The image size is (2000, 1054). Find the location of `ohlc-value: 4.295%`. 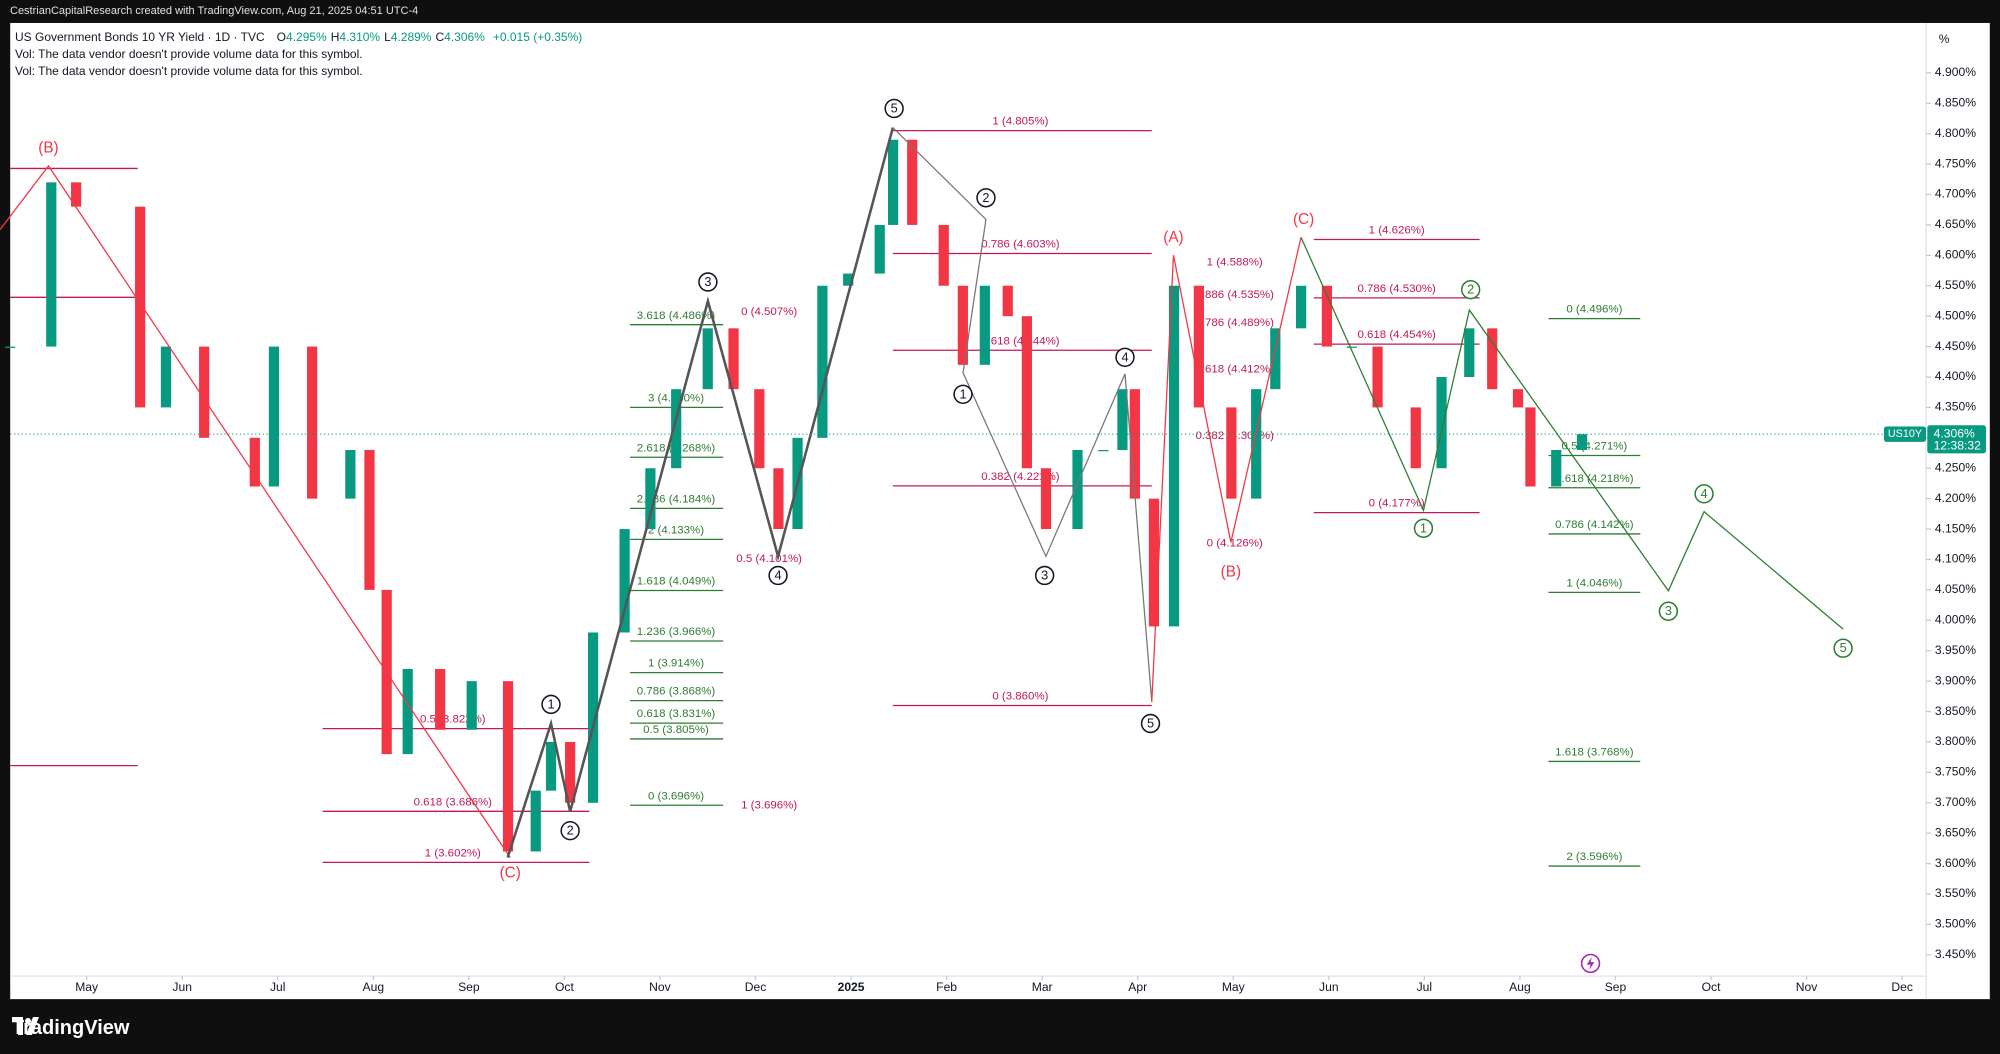

ohlc-value: 4.295% is located at coordinates (306, 37).